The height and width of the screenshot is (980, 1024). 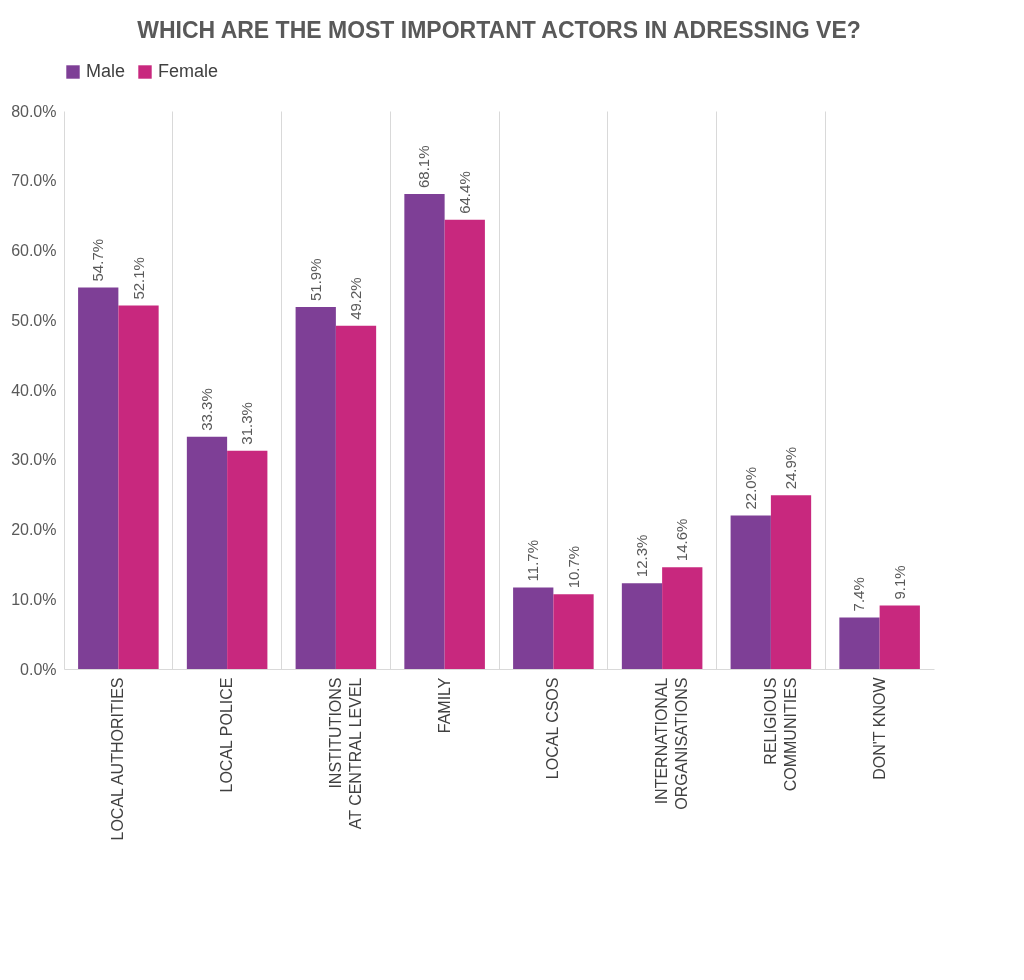 I want to click on y-tick-label: 70.0%, so click(x=34, y=181).